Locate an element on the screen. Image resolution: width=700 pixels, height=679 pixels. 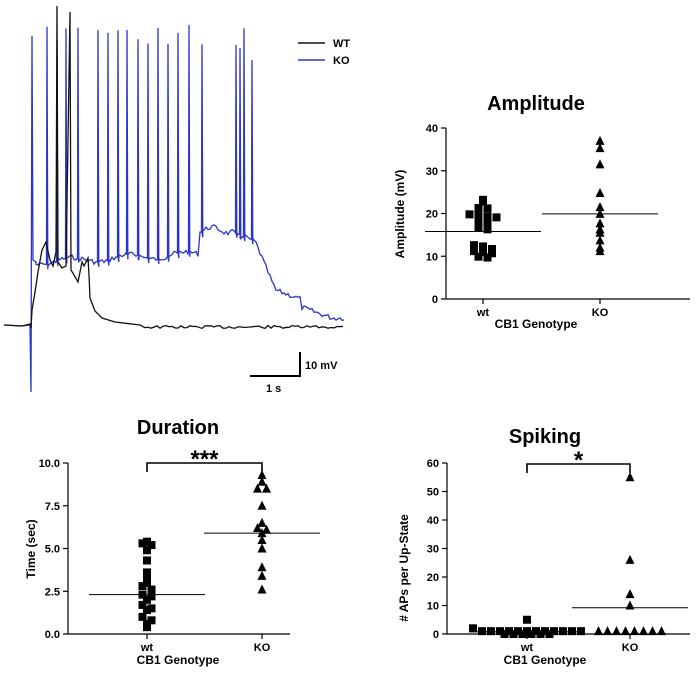
y-axis-label: Amplitude (mV) is located at coordinates (400, 214).